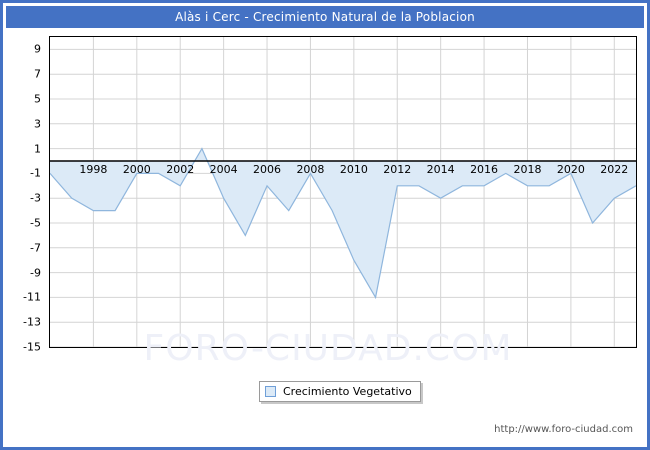  What do you see at coordinates (37, 74) in the screenshot?
I see `y-axis-tick-label: 7` at bounding box center [37, 74].